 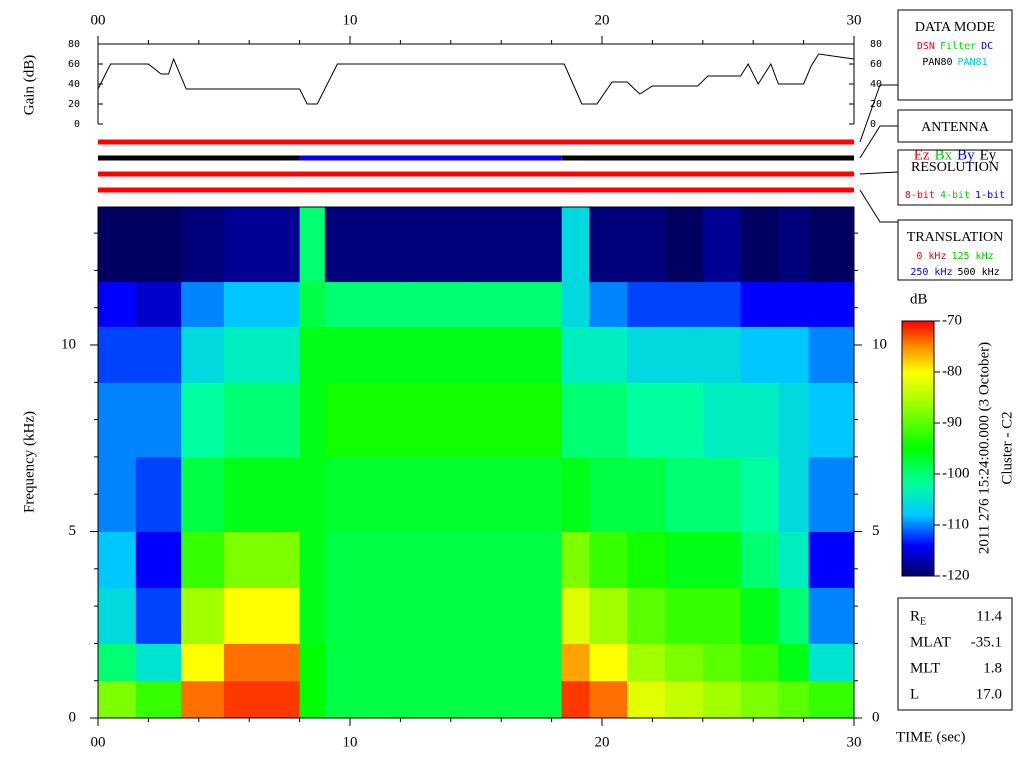 I want to click on legend-title: TRANSLATION, so click(x=955, y=237).